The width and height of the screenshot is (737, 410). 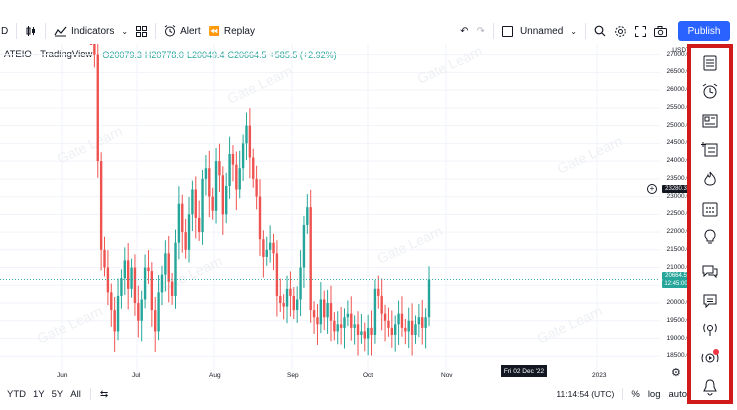 I want to click on alert-button: Alert, so click(x=182, y=31).